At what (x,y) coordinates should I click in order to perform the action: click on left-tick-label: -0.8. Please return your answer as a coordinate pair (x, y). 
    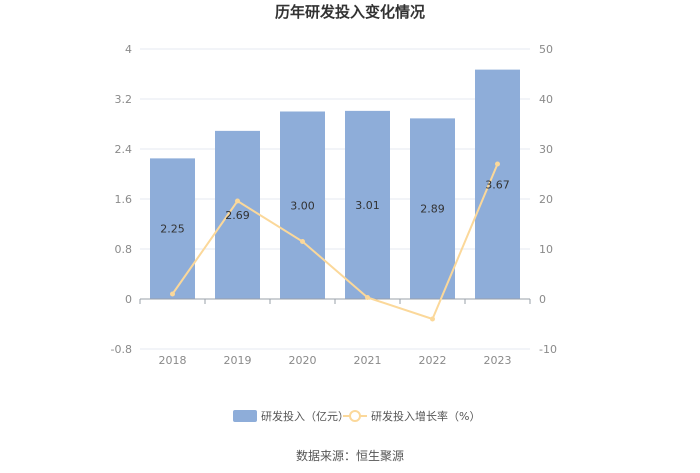
    Looking at the image, I should click on (121, 349).